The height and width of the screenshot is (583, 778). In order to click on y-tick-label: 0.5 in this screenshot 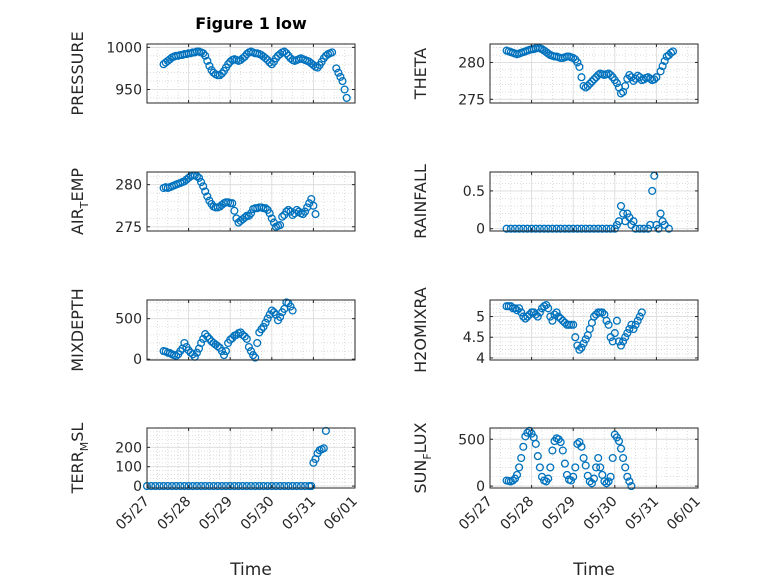, I will do `click(474, 192)`.